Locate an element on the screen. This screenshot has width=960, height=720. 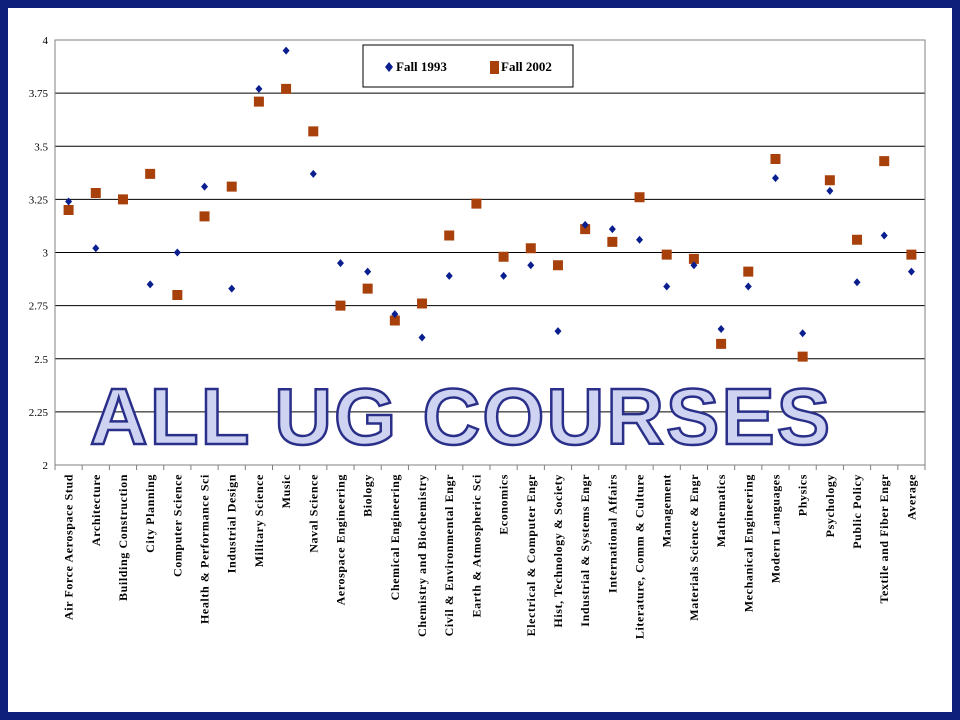
x-tick-label: Management is located at coordinates (667, 510).